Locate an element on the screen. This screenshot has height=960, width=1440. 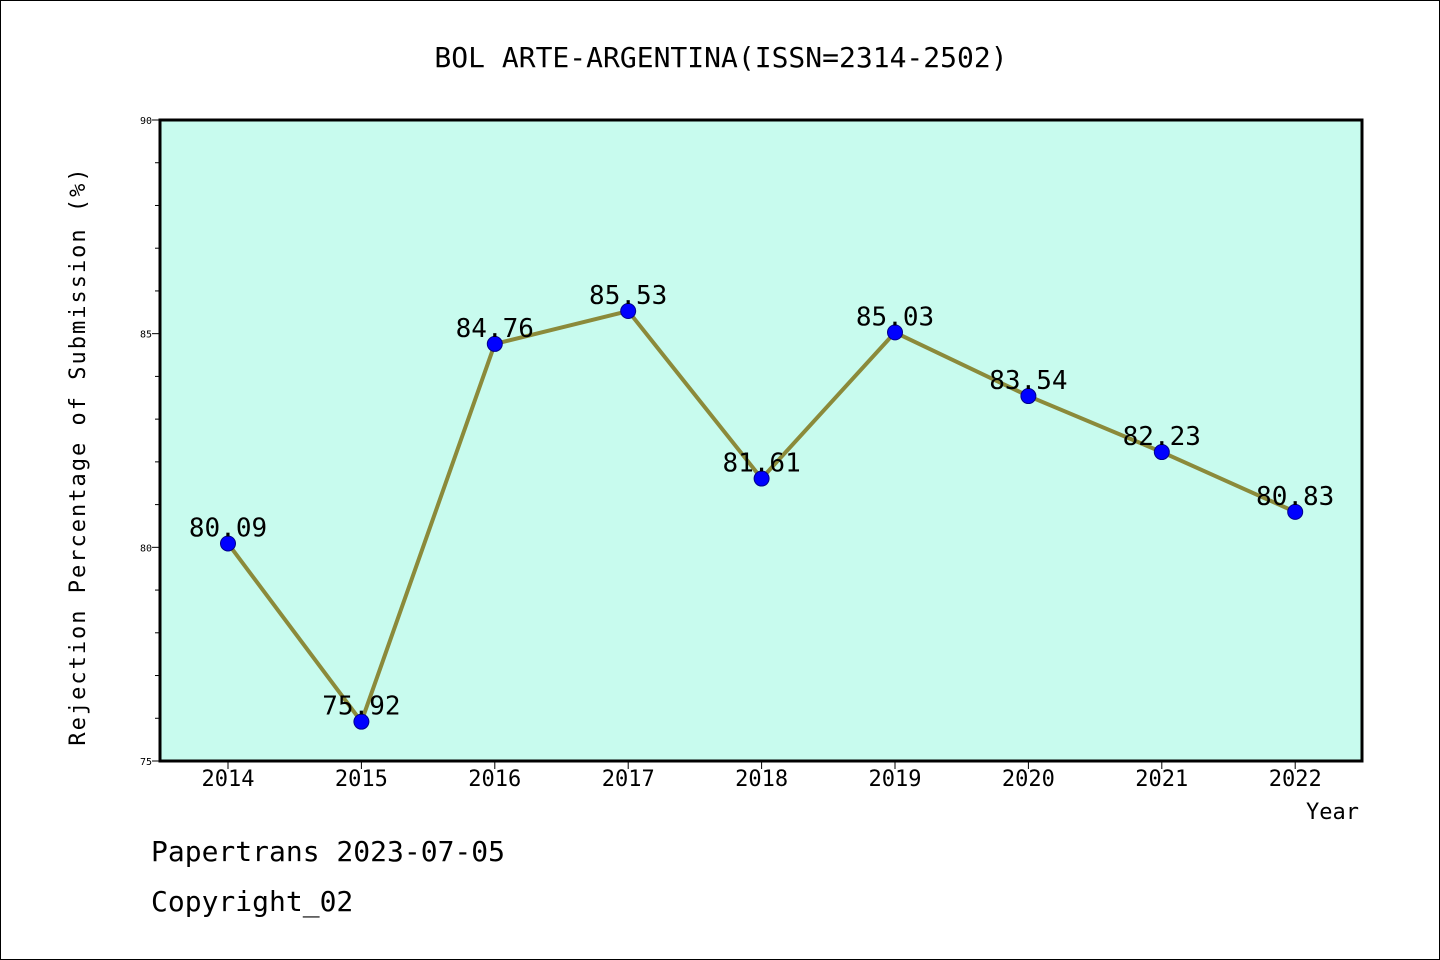
data-label: 81.61 is located at coordinates (761, 464).